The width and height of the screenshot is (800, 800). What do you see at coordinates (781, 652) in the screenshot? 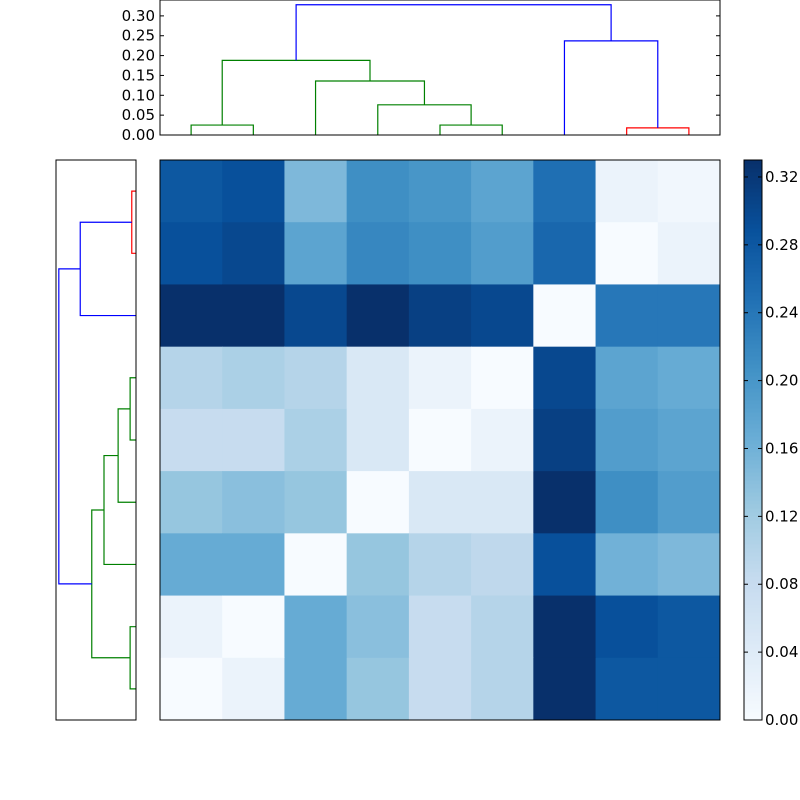
I see `colorbar-tick-label: 0.04` at bounding box center [781, 652].